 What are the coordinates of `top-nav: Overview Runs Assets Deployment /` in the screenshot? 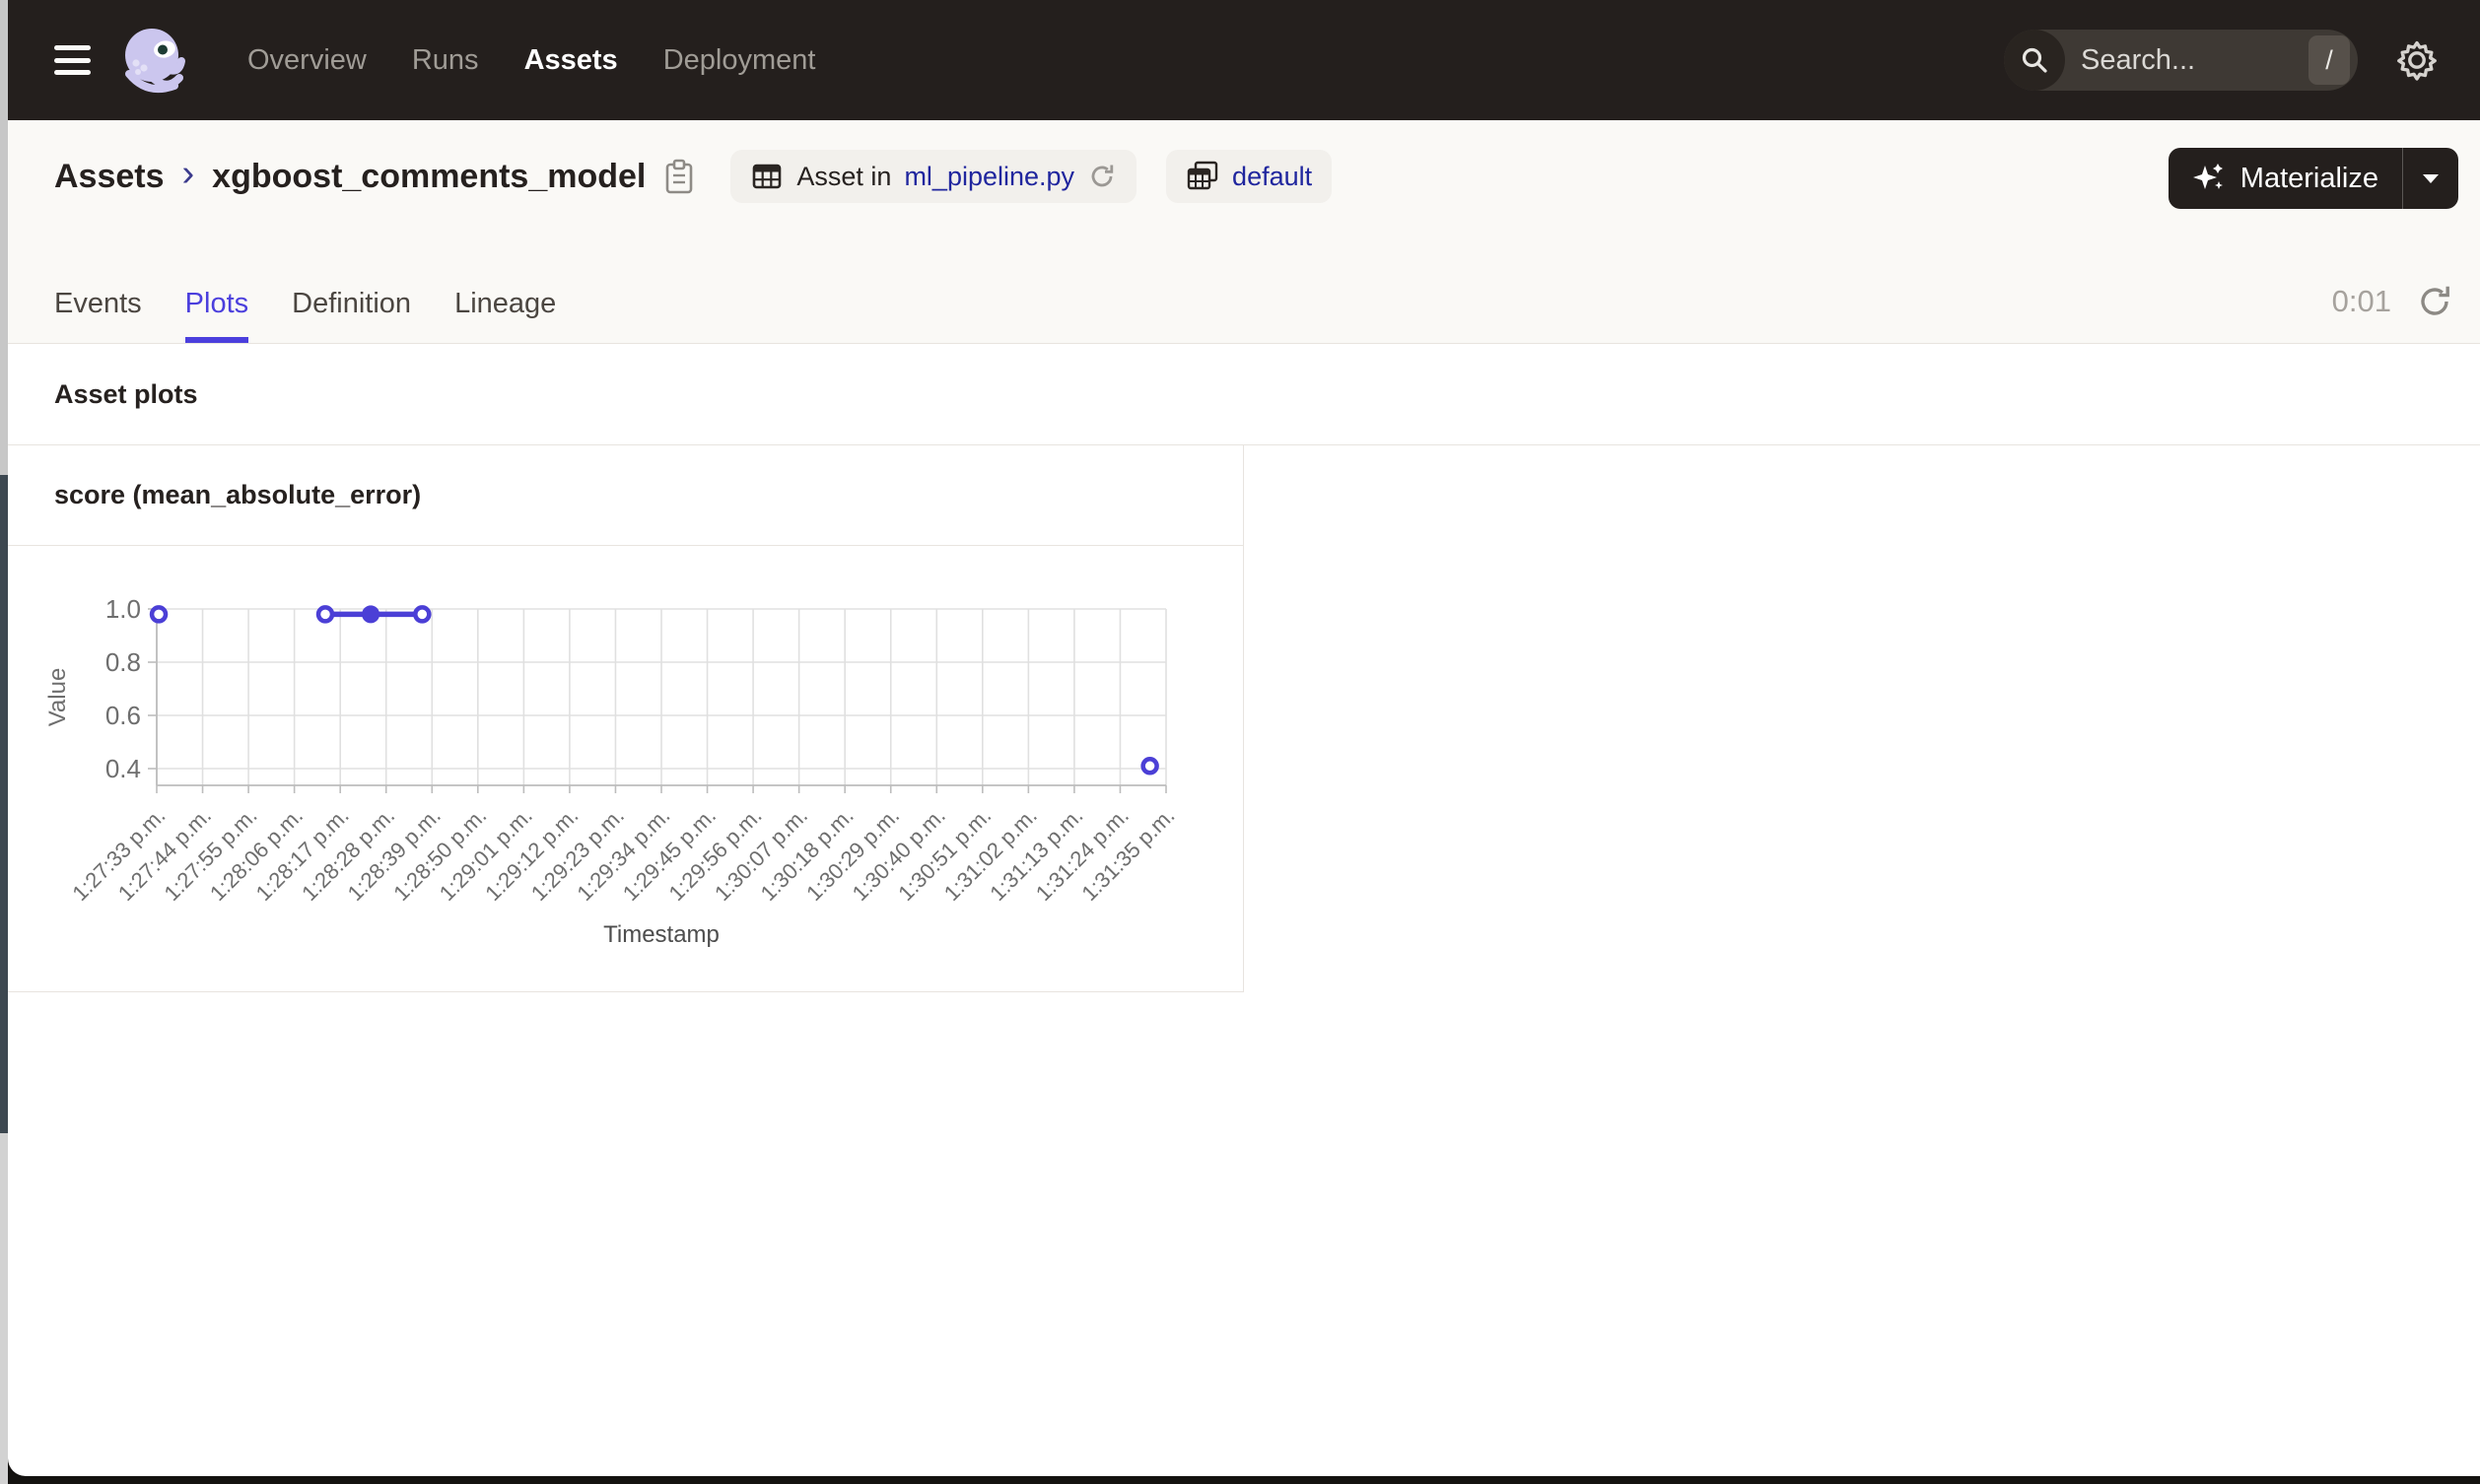 It's located at (1244, 60).